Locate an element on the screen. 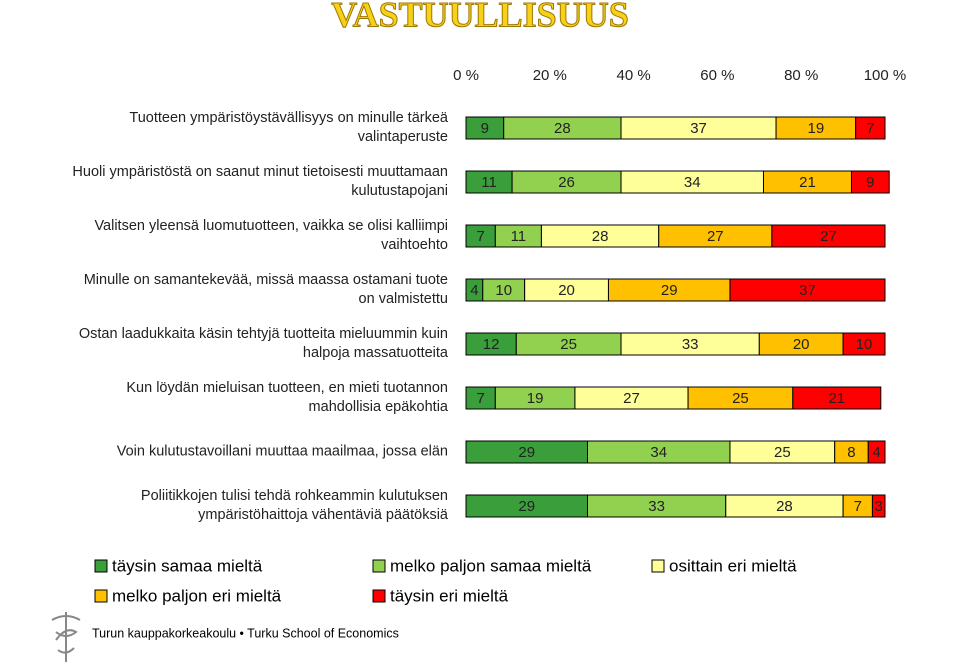  legend-label: osittain eri mieltä is located at coordinates (733, 565).